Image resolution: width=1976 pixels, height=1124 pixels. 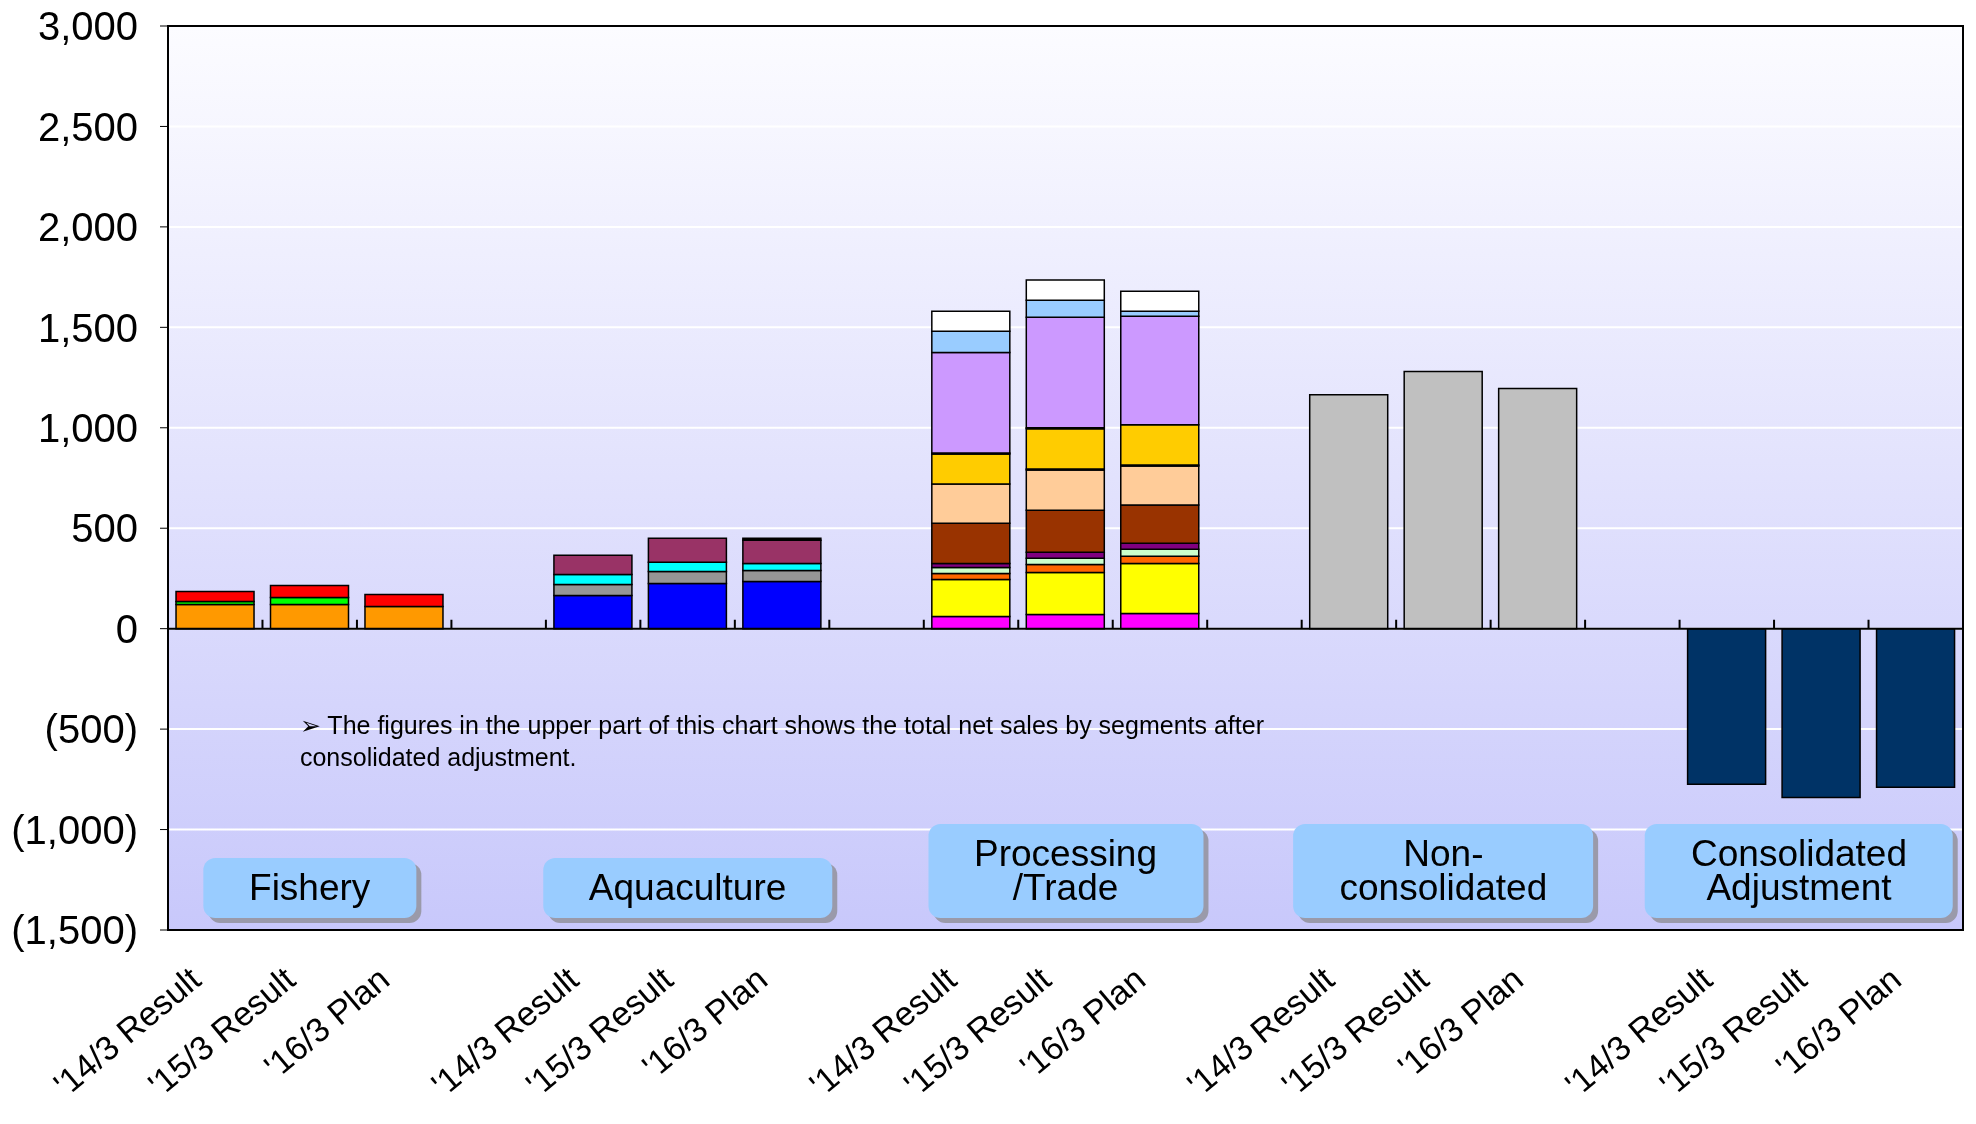 What do you see at coordinates (87, 427) in the screenshot?
I see `y-tick-label: 1,000` at bounding box center [87, 427].